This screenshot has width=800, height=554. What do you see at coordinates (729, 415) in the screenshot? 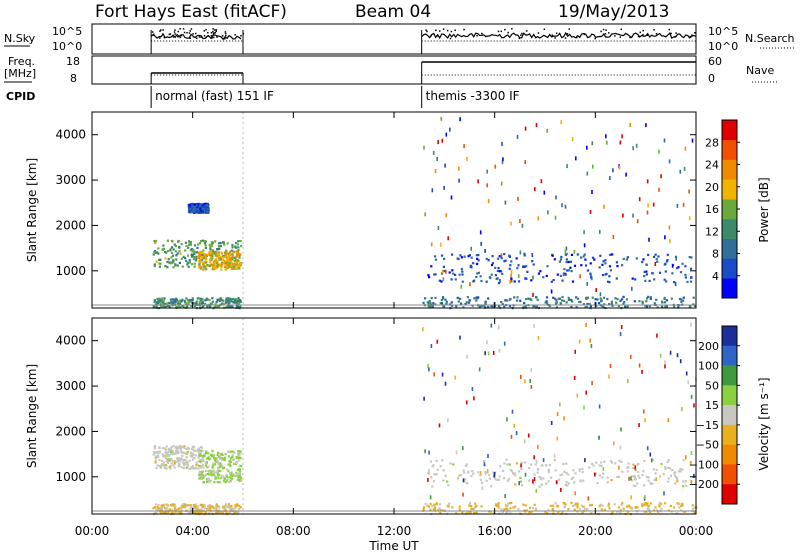
I see `colorbar-frame` at bounding box center [729, 415].